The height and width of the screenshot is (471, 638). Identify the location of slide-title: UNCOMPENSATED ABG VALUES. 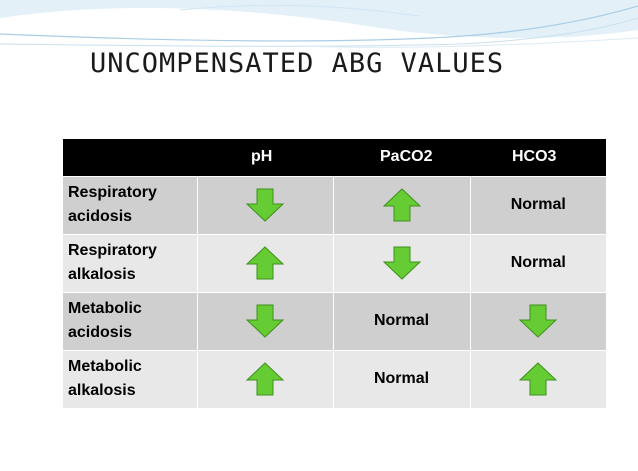
(297, 63).